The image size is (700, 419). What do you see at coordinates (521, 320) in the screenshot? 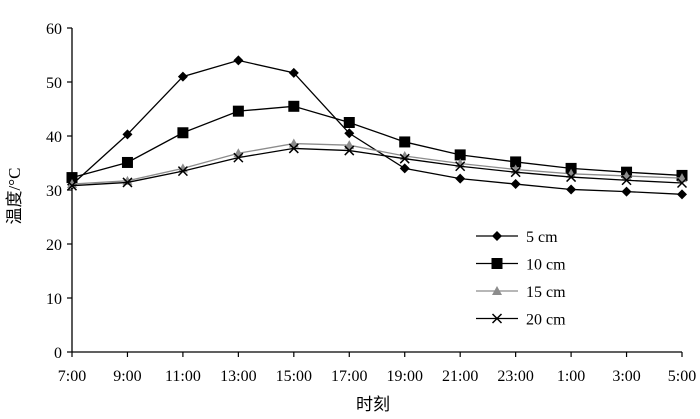
I see `legend-item-20cm: 20 cm` at bounding box center [521, 320].